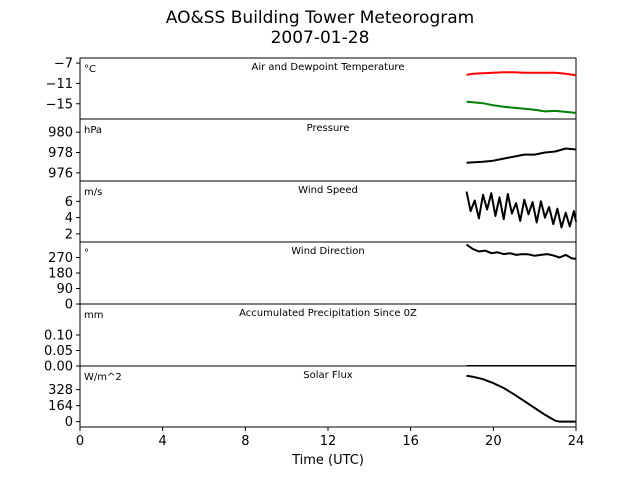  Describe the element at coordinates (69, 218) in the screenshot. I see `y-tick-label: 4` at that location.